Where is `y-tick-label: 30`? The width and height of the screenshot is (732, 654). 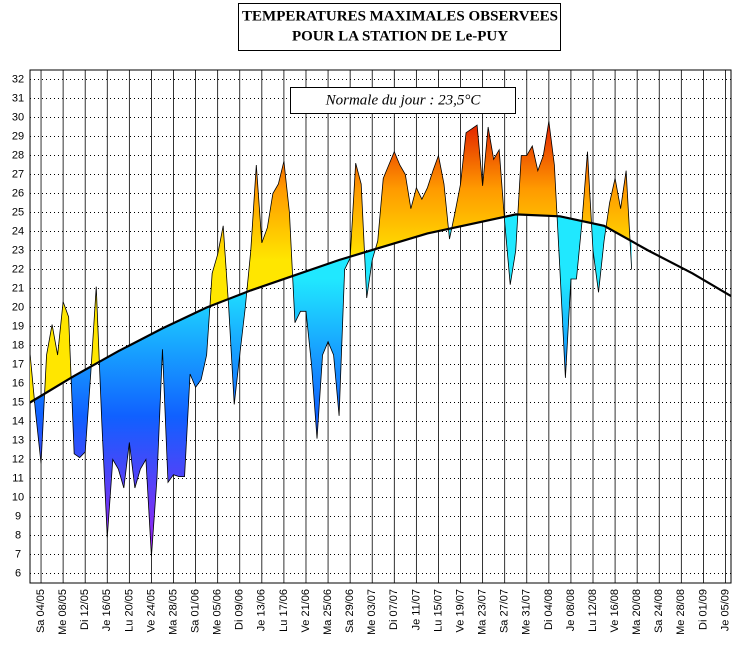
y-tick-label: 30 is located at coordinates (18, 117).